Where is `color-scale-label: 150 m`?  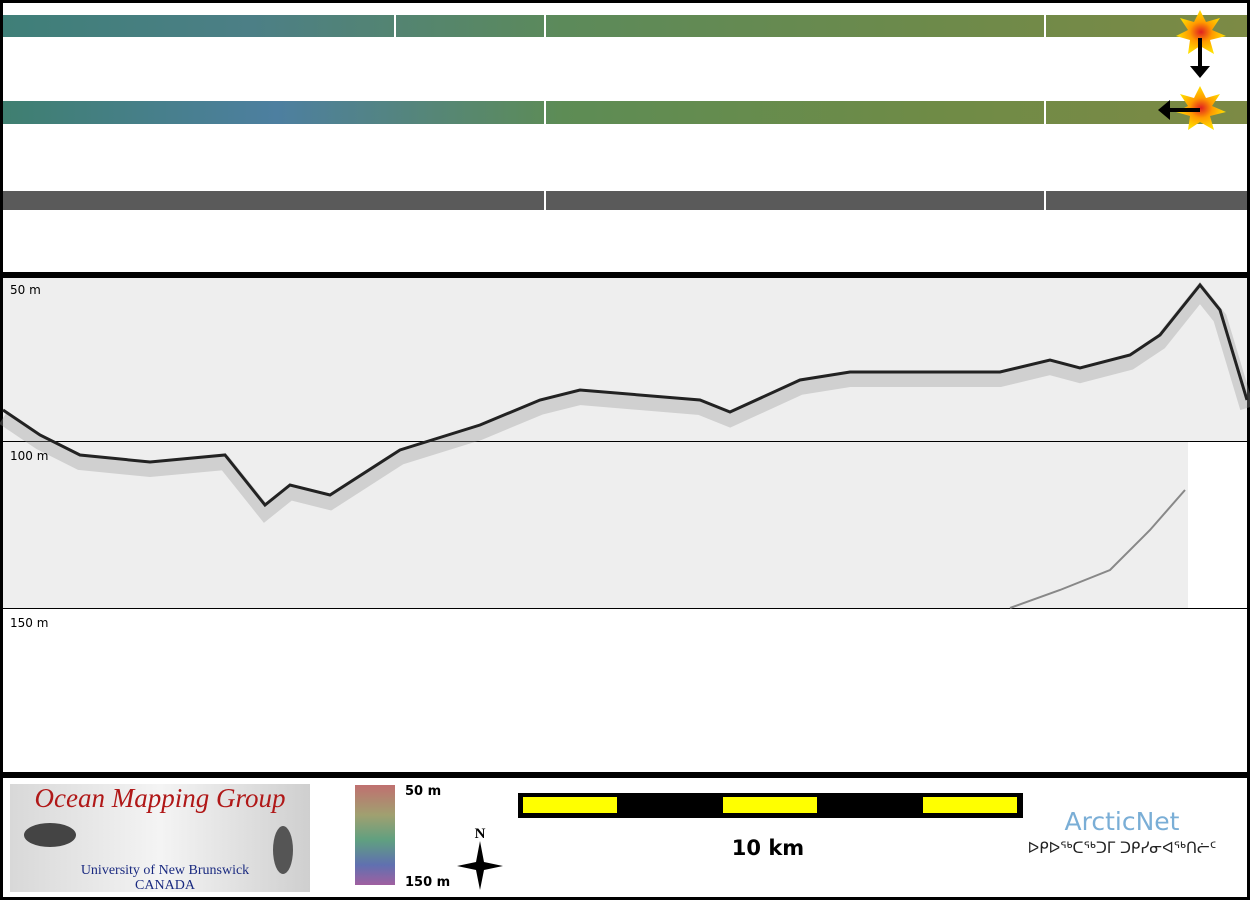
color-scale-label: 150 m is located at coordinates (427, 882).